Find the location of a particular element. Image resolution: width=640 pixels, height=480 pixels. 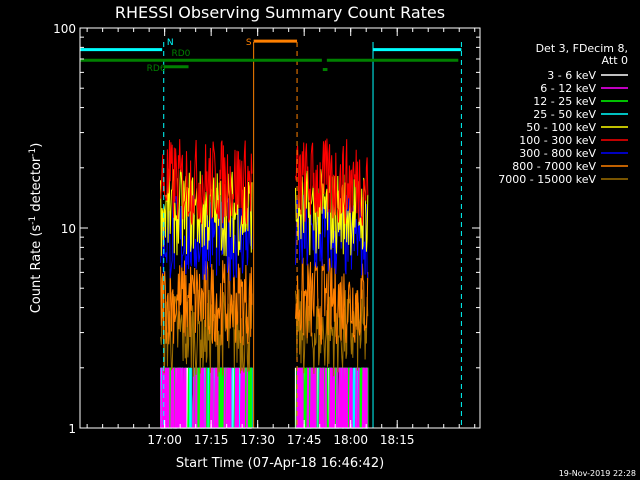

y-axis-label-sup: -1 is located at coordinates (33, 220).